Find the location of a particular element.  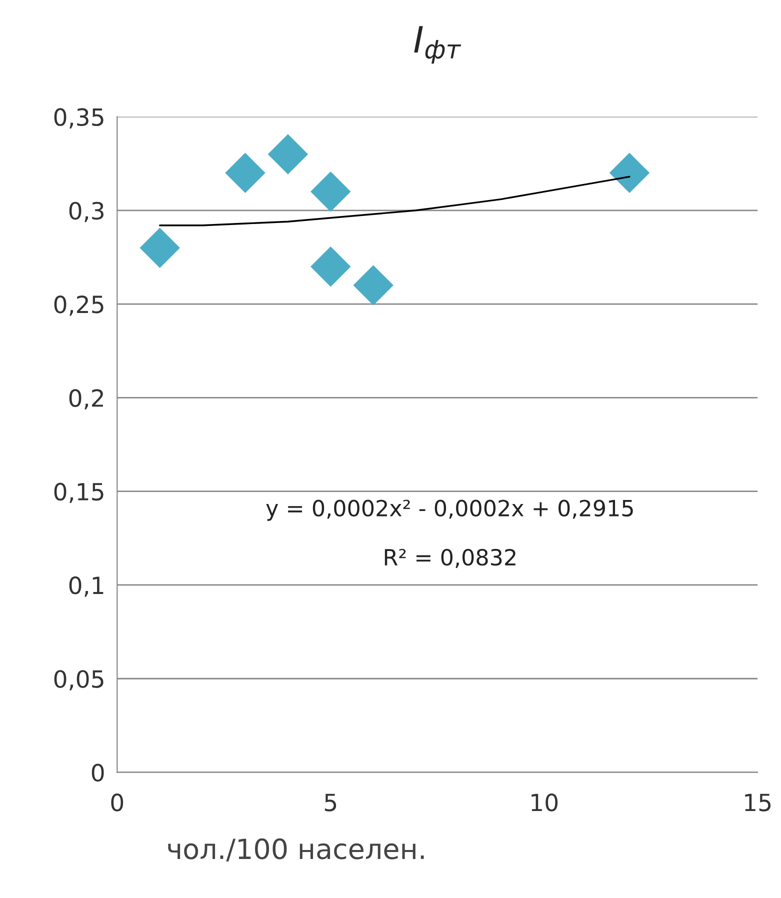

x-tick-label: 10 is located at coordinates (545, 803).